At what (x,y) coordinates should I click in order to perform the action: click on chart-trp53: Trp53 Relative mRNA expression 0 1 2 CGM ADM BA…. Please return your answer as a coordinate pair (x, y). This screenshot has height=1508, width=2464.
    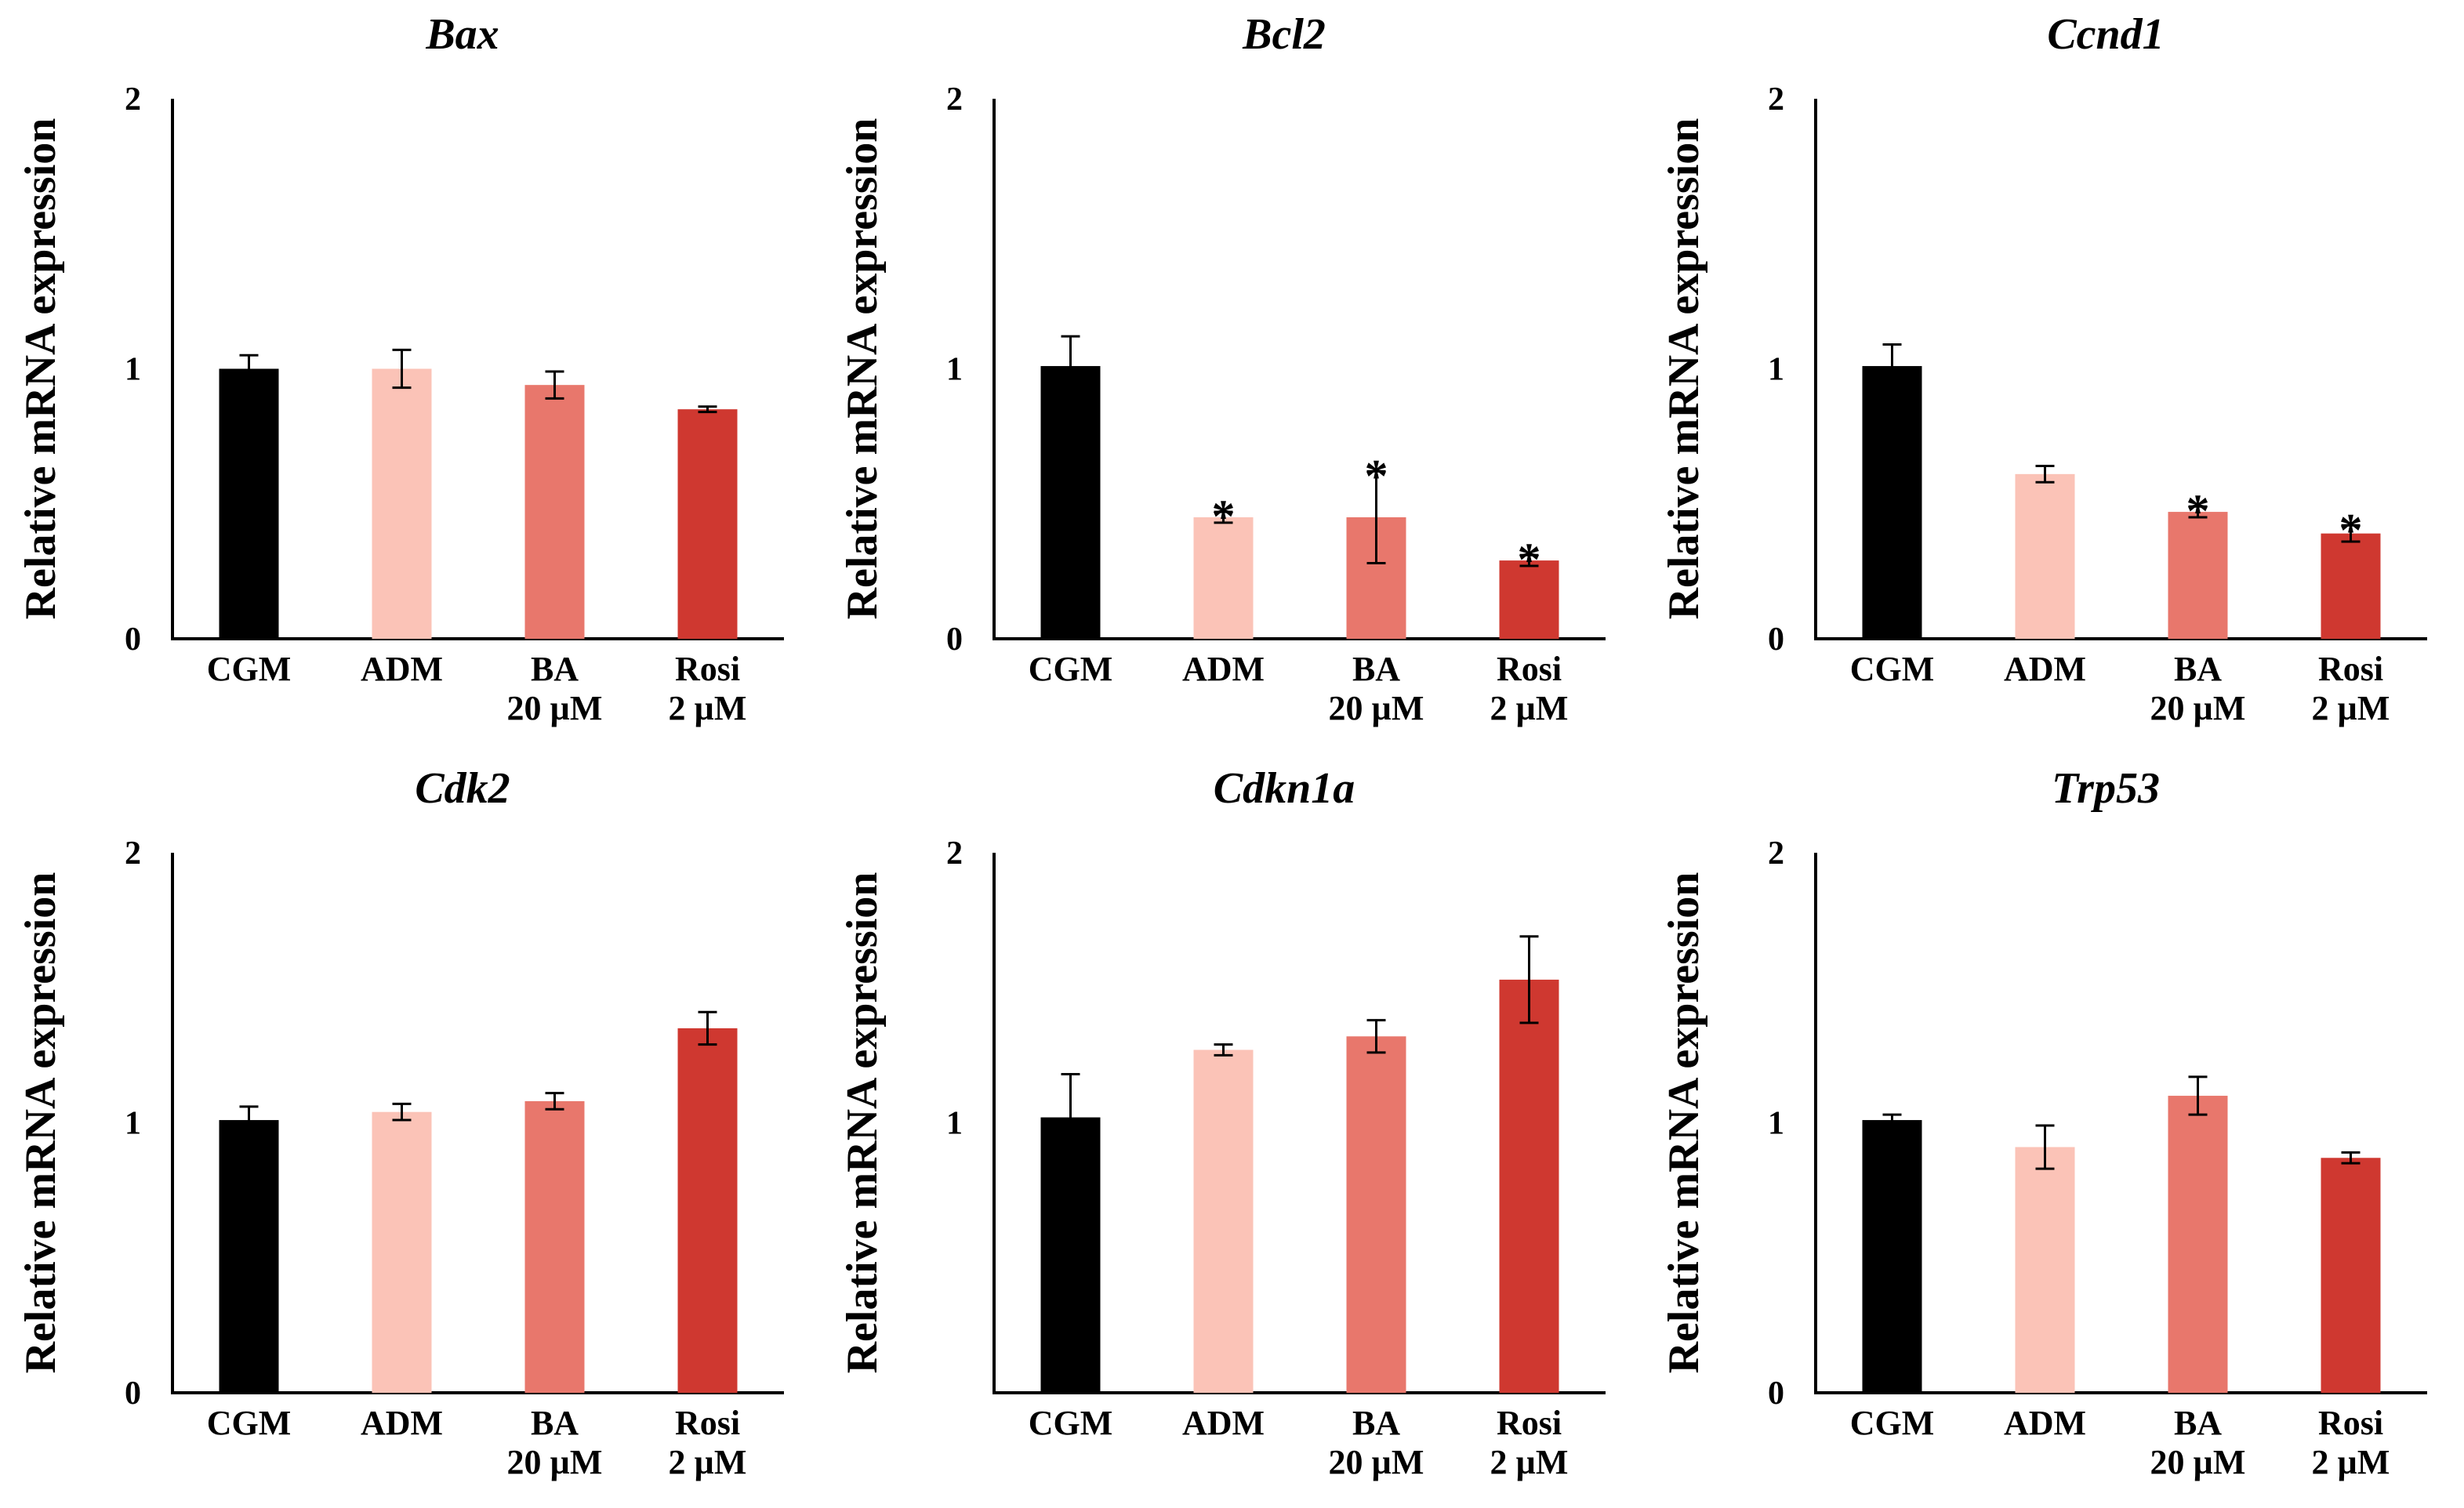
    Looking at the image, I should click on (2043, 1122).